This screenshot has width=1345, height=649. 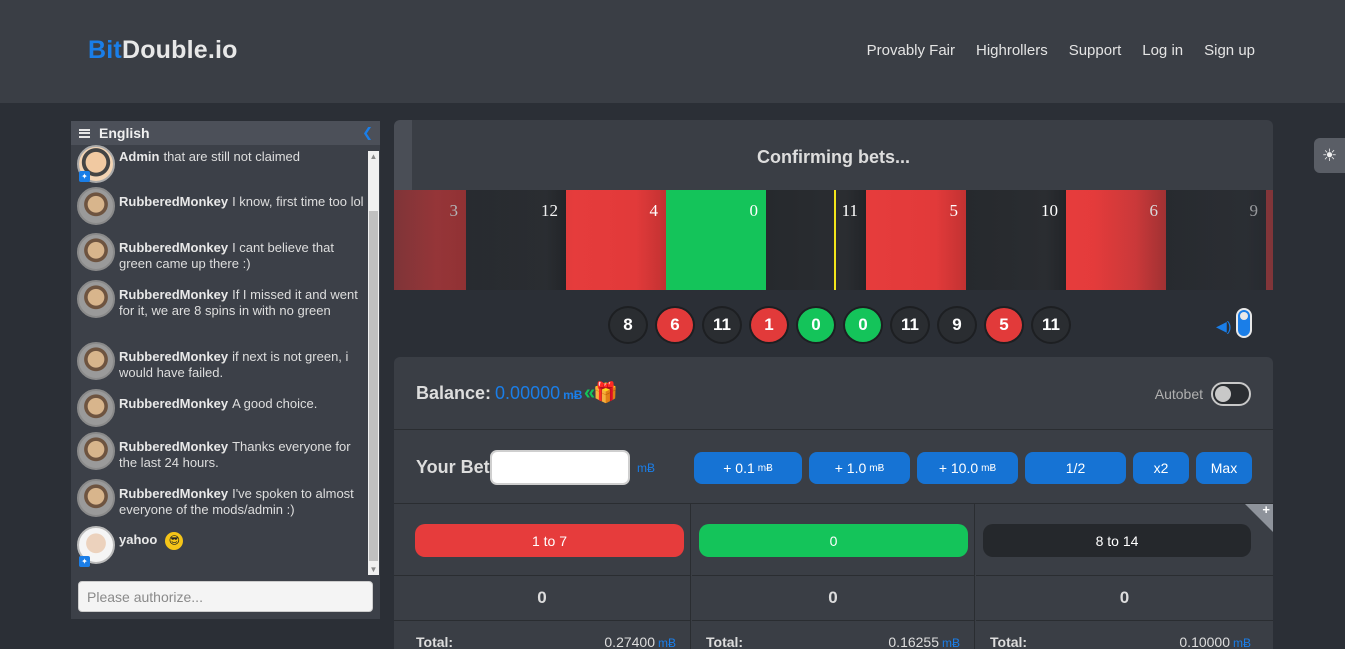 I want to click on roll-history: 8 6 11 1 0 0 11 9 5 11, so click(x=839, y=325).